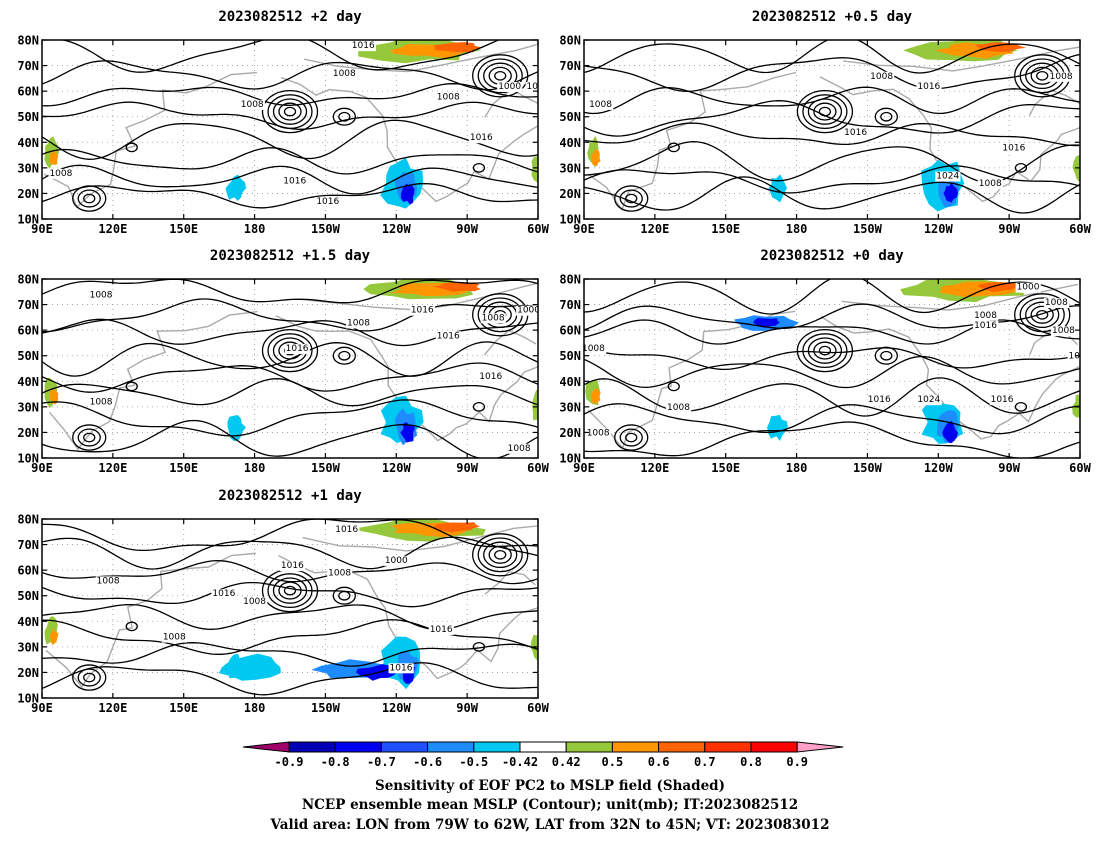  I want to click on lat-tick-label: 30N, so click(28, 168).